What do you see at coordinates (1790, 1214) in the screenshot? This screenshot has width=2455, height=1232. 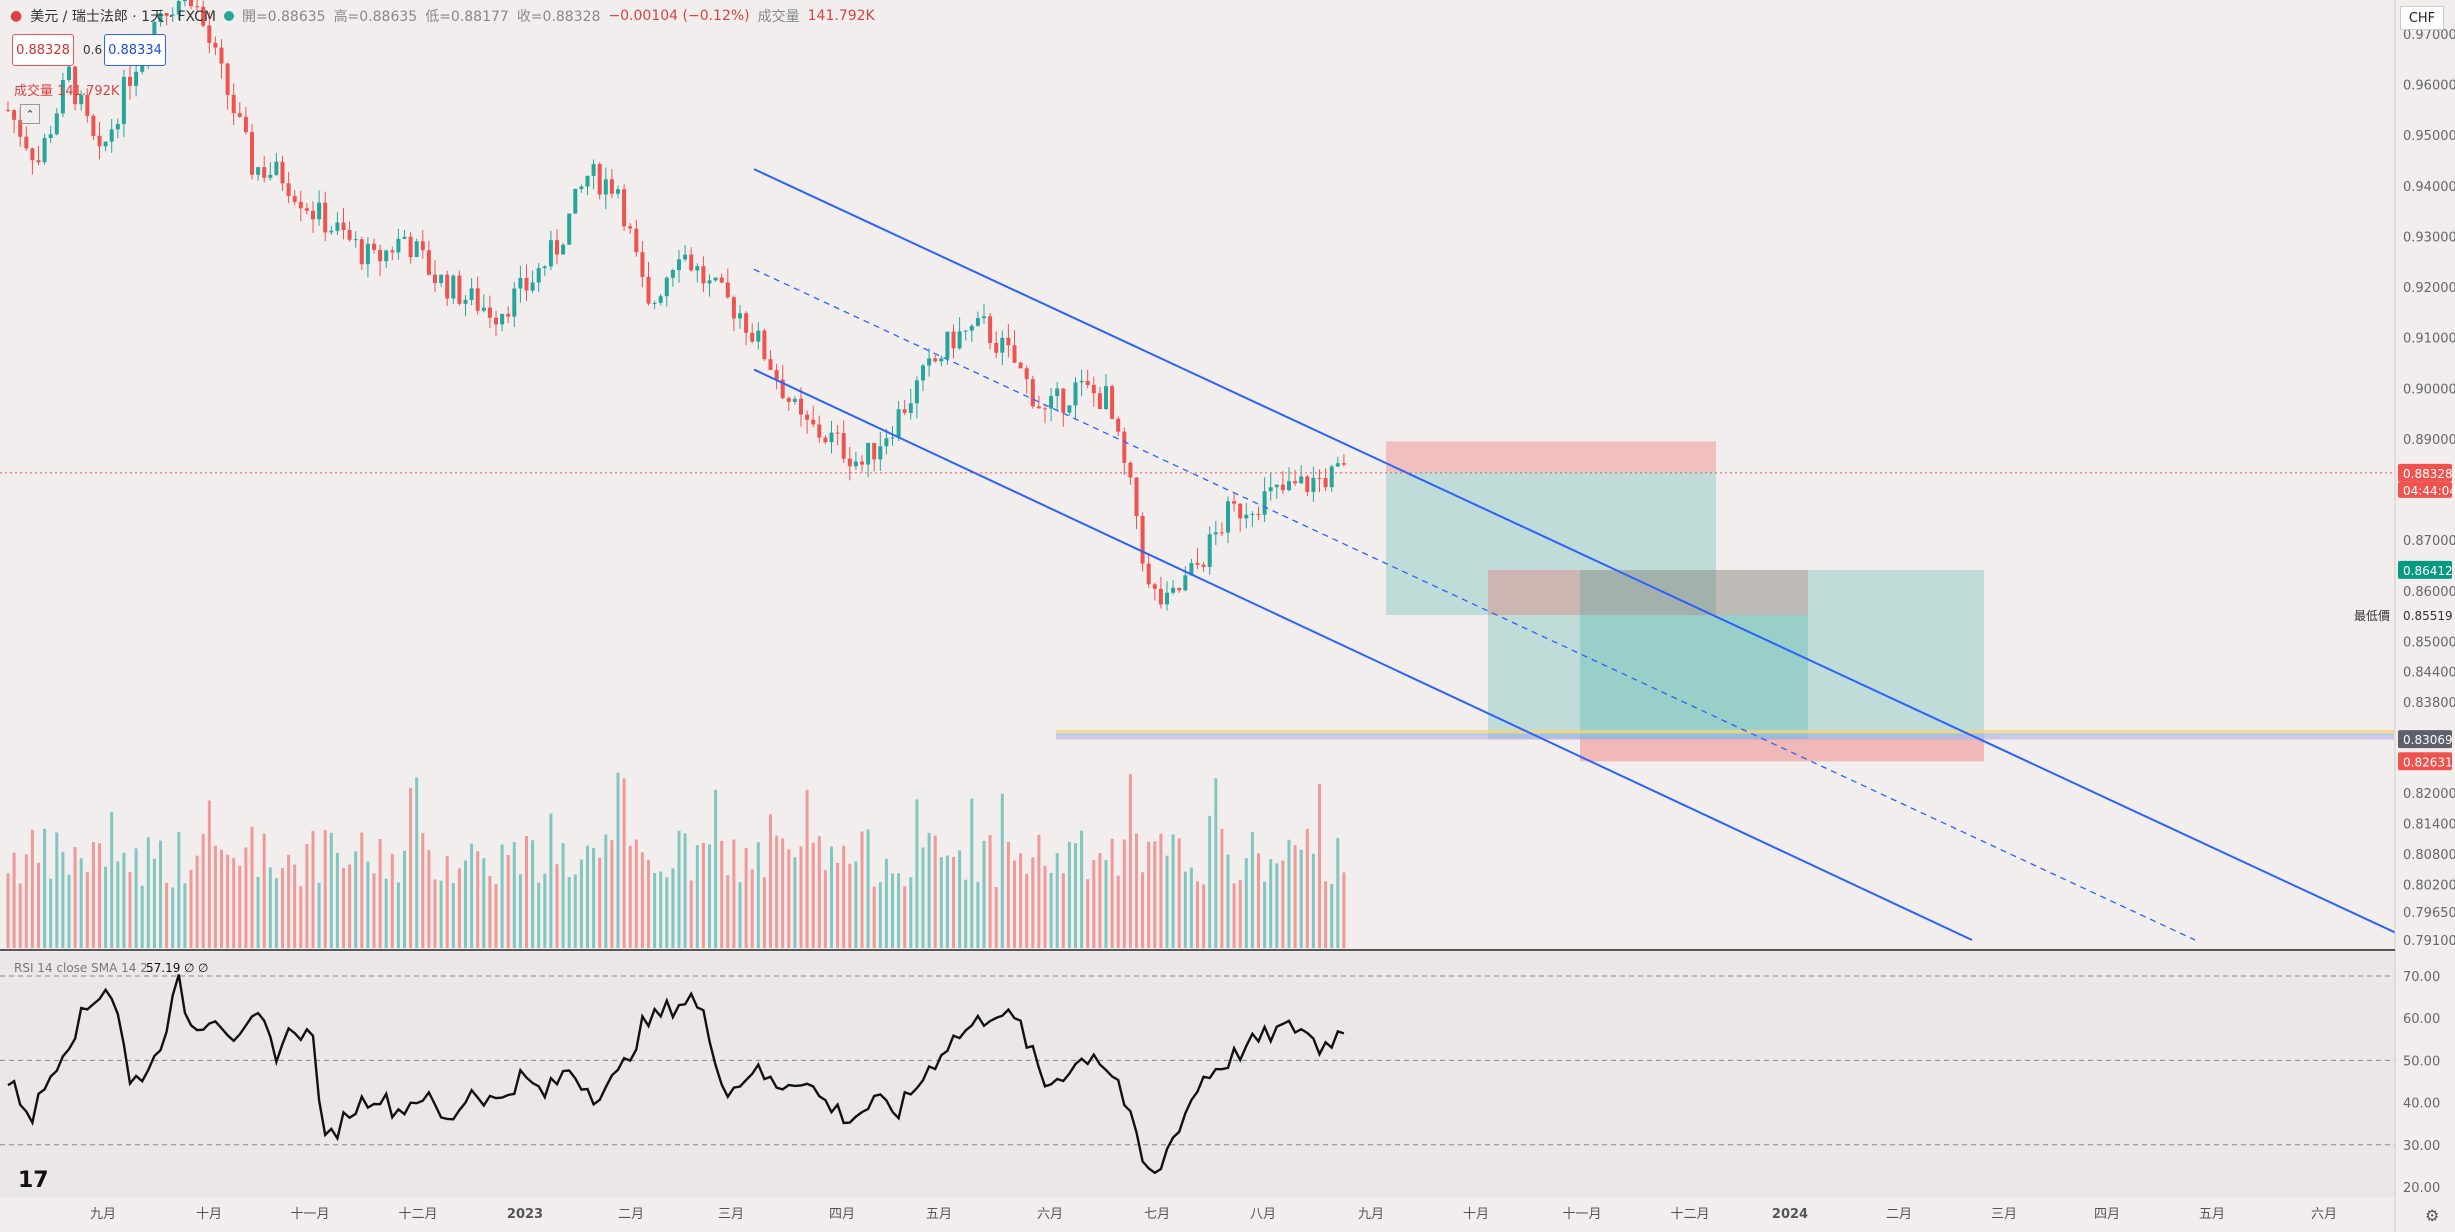 I see `time-tick-label: 2024` at bounding box center [1790, 1214].